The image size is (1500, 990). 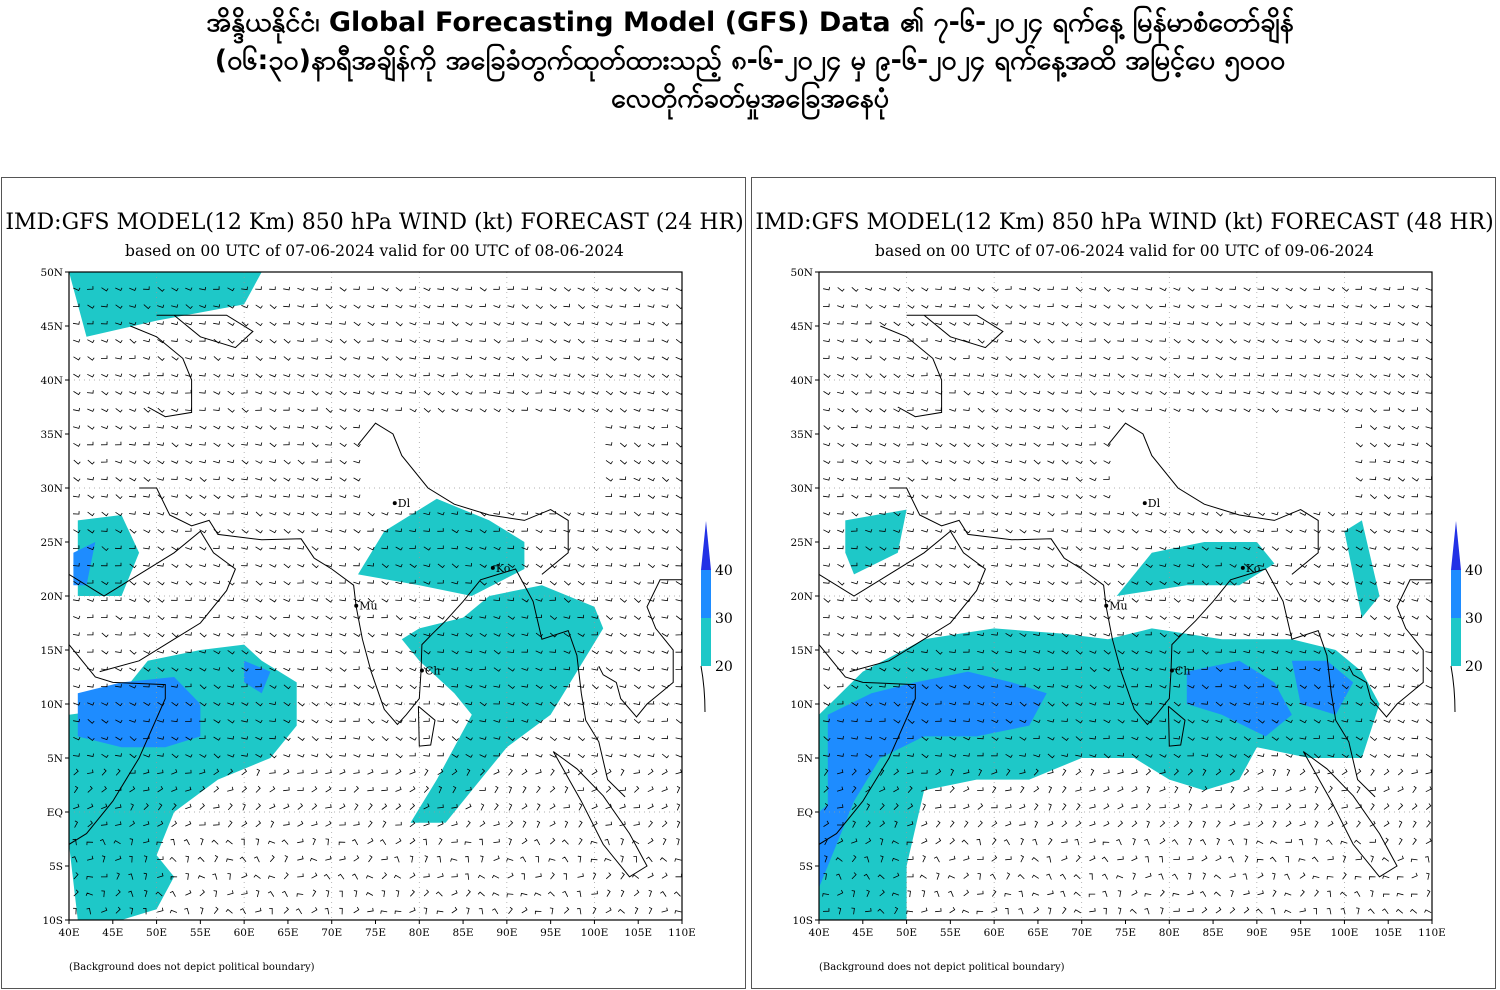 I want to click on y-tick-label: 35N, so click(x=801, y=435).